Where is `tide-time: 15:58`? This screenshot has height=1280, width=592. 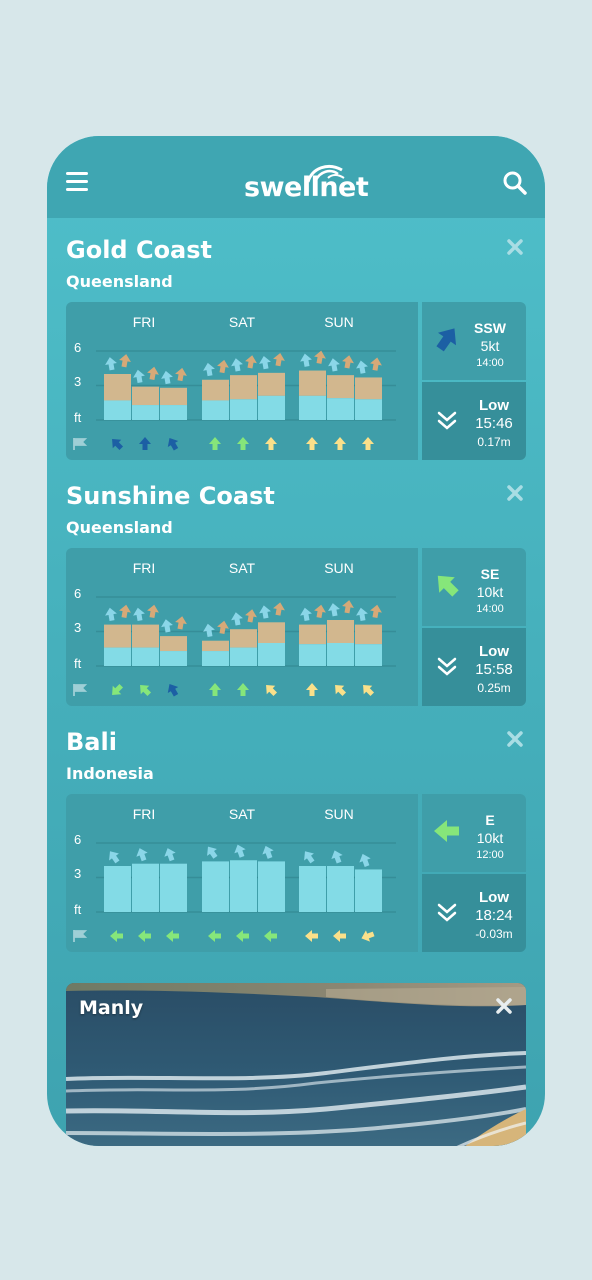
tide-time: 15:58 is located at coordinates (494, 669).